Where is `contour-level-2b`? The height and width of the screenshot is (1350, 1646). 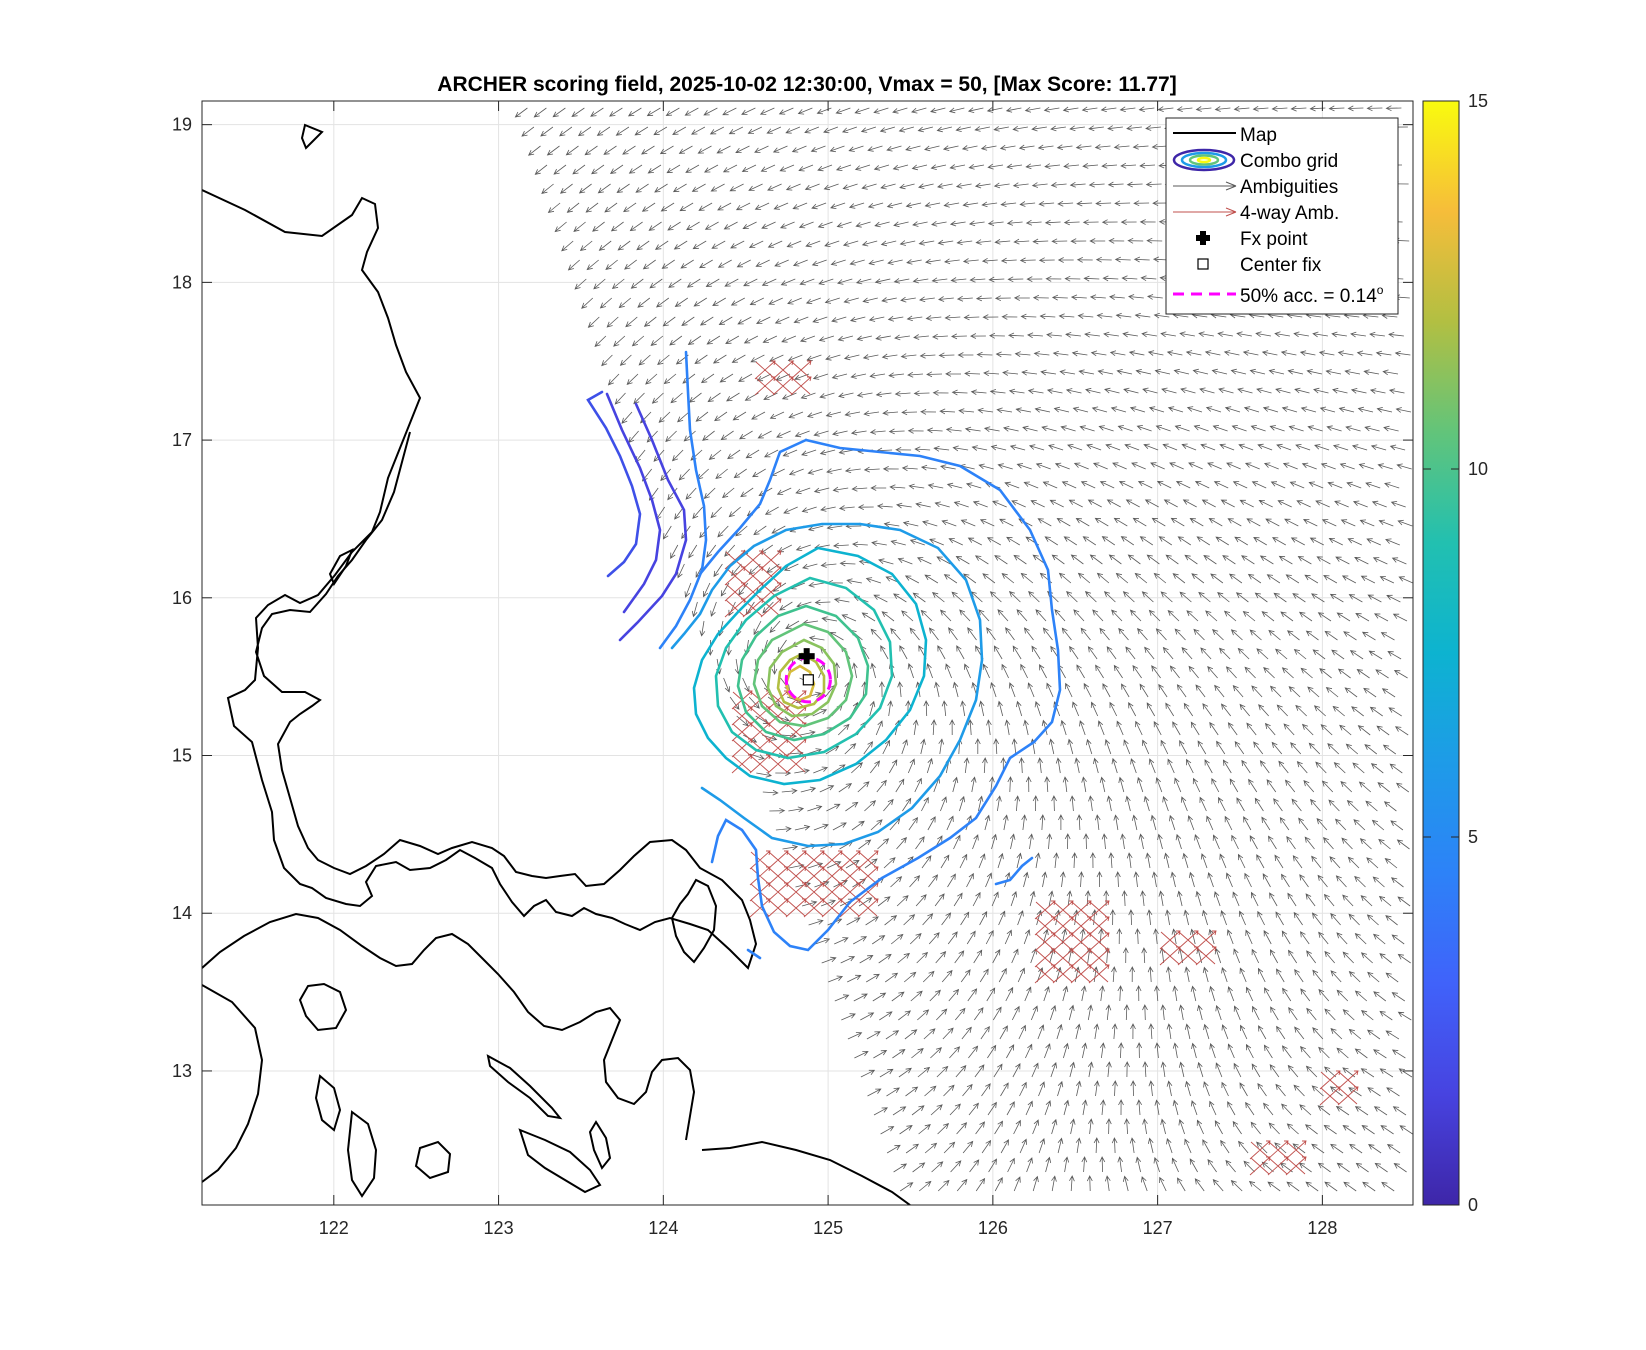
contour-level-2b is located at coordinates (886, 695).